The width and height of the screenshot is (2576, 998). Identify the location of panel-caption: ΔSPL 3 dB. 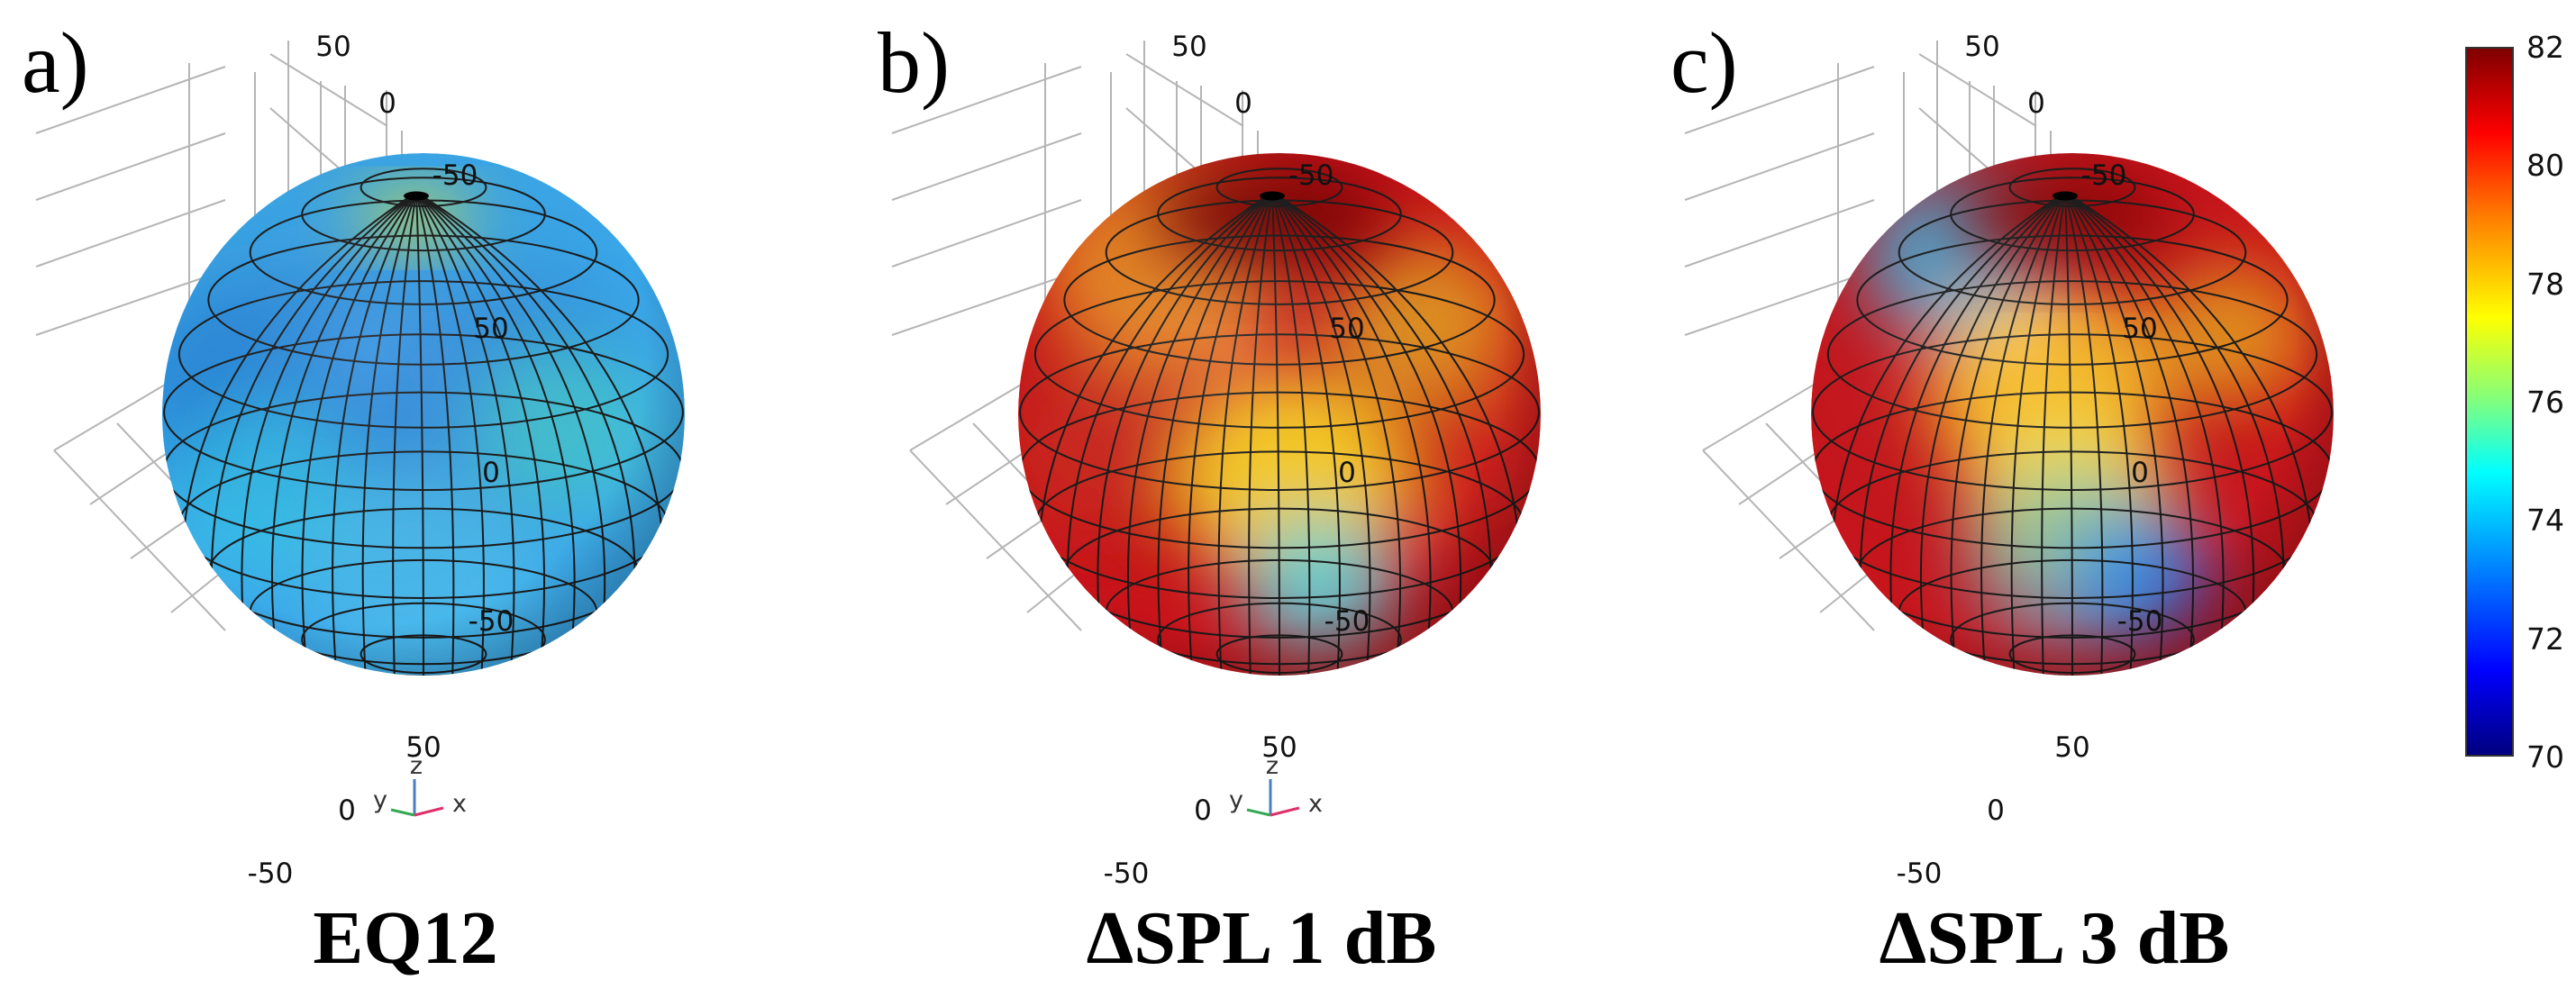
(2054, 938).